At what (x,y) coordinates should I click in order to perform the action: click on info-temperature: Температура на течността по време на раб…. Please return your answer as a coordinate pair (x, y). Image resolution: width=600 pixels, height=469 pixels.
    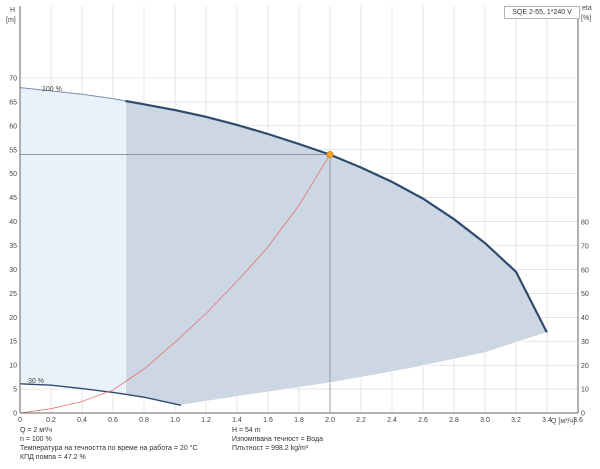
    Looking at the image, I should click on (109, 448).